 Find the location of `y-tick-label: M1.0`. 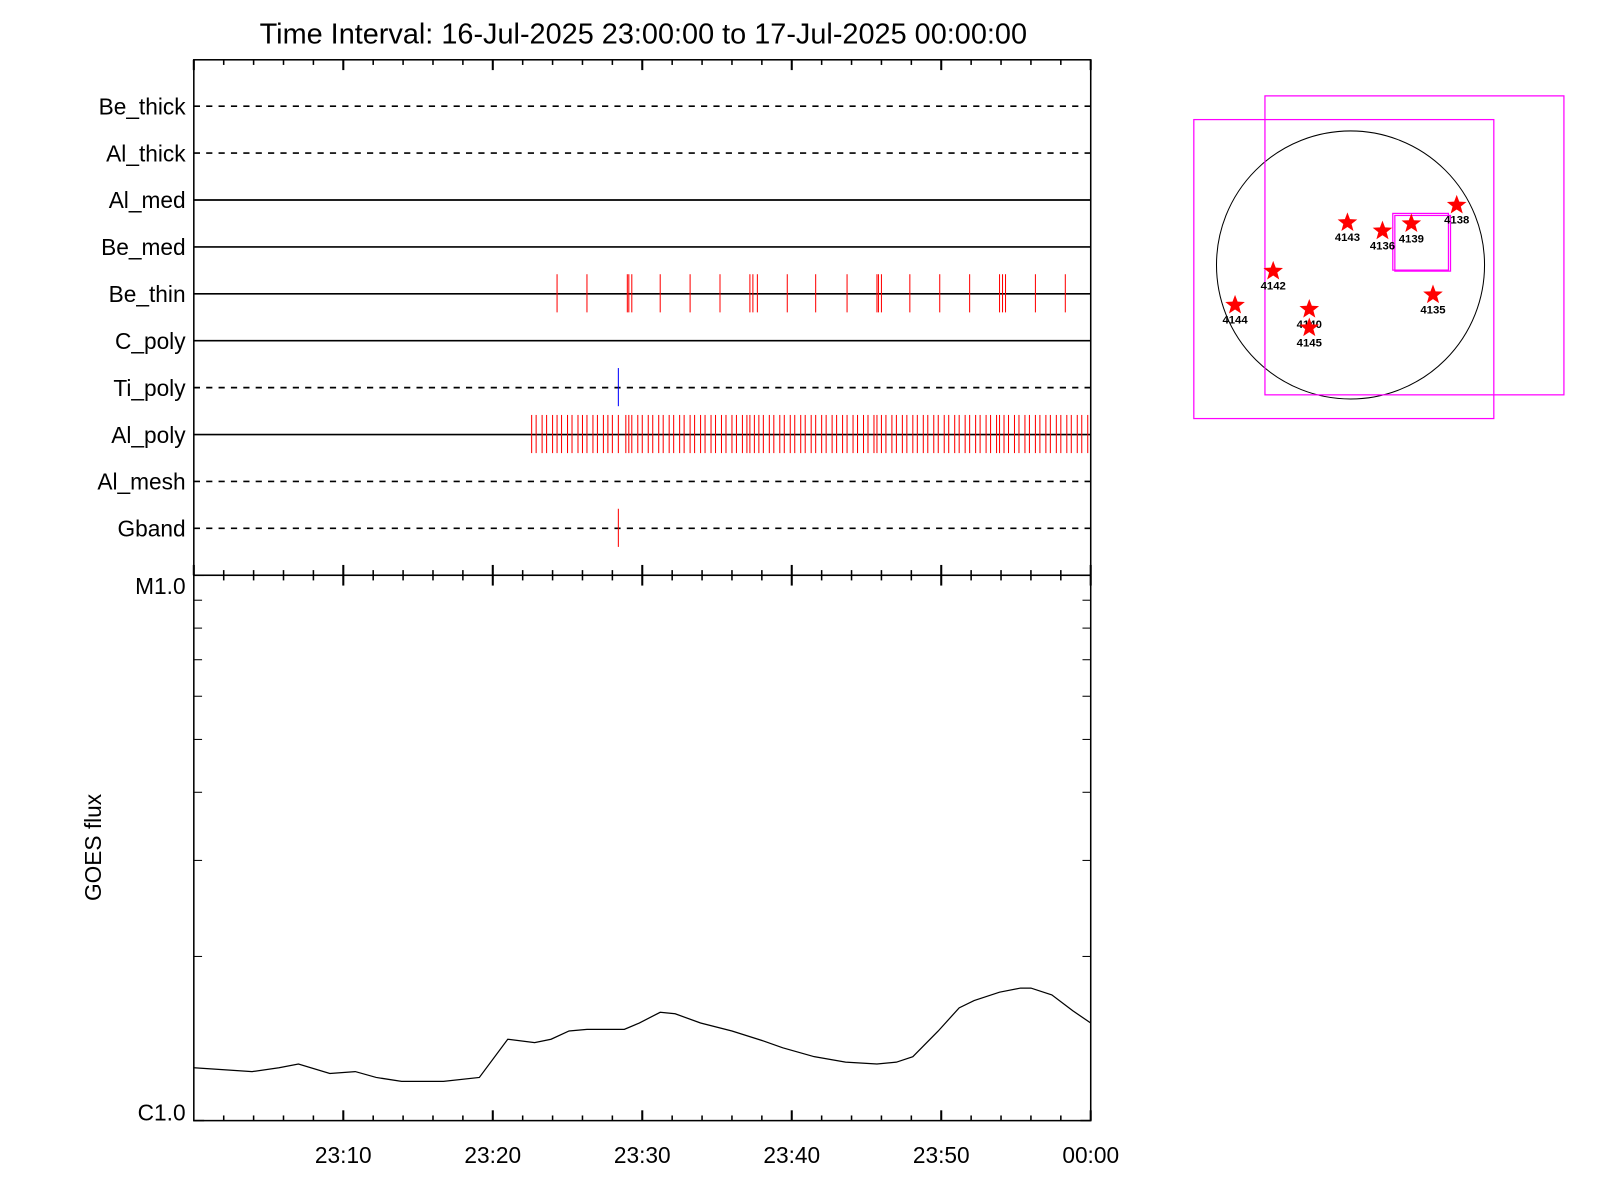

y-tick-label: M1.0 is located at coordinates (160, 586).